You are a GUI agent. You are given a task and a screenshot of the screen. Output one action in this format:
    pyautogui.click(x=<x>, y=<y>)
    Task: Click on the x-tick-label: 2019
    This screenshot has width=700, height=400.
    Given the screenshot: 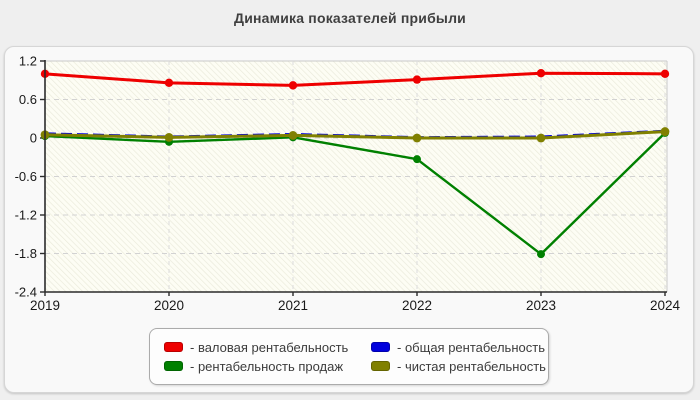 What is the action you would take?
    pyautogui.click(x=45, y=305)
    